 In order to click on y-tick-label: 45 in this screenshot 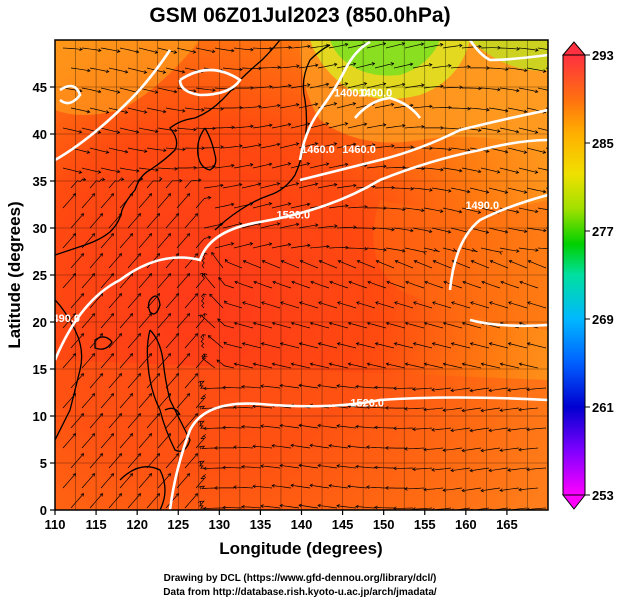, I will do `click(40, 87)`.